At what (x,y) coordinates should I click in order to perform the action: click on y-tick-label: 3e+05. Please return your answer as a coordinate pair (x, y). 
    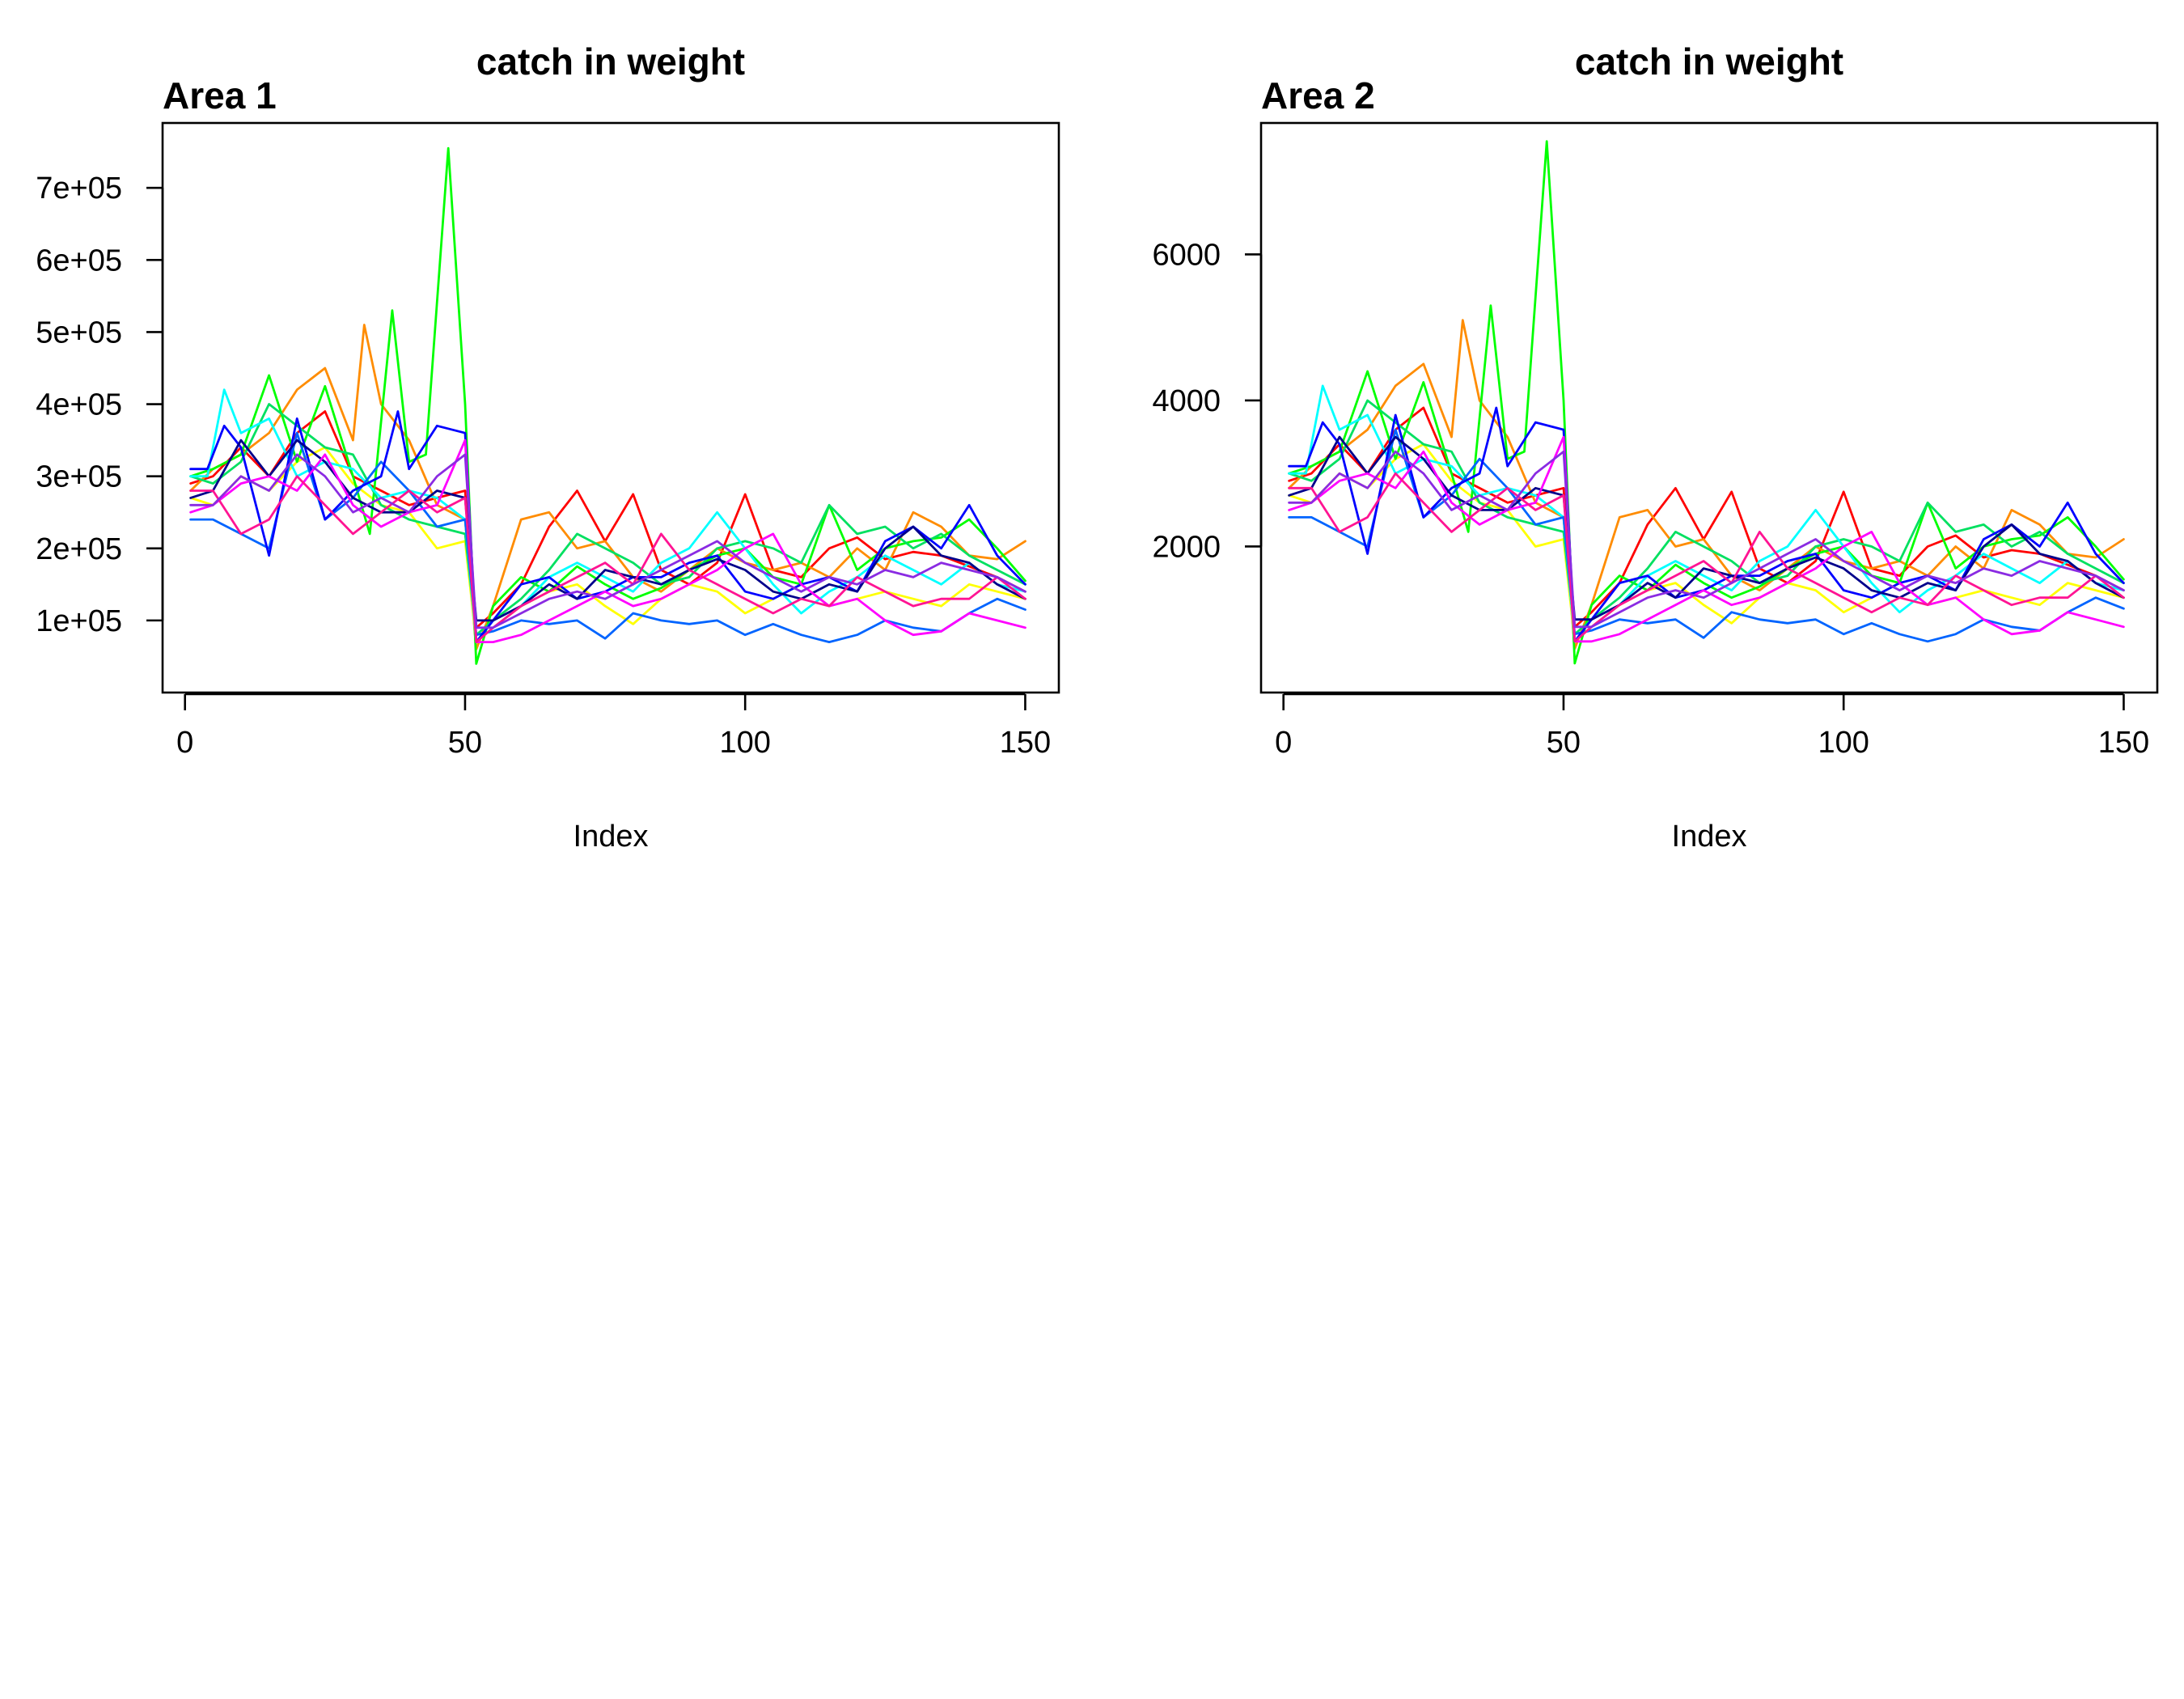
    Looking at the image, I should click on (79, 477).